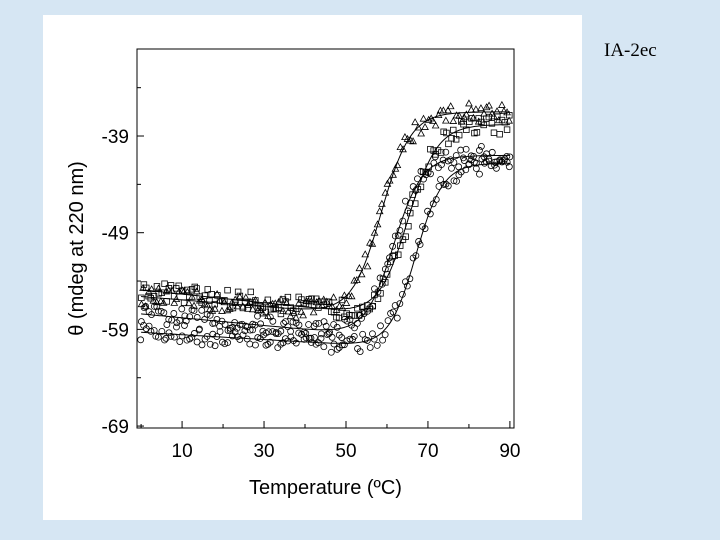 This screenshot has width=720, height=540. Describe the element at coordinates (263, 451) in the screenshot. I see `x-tick-label: 30` at that location.